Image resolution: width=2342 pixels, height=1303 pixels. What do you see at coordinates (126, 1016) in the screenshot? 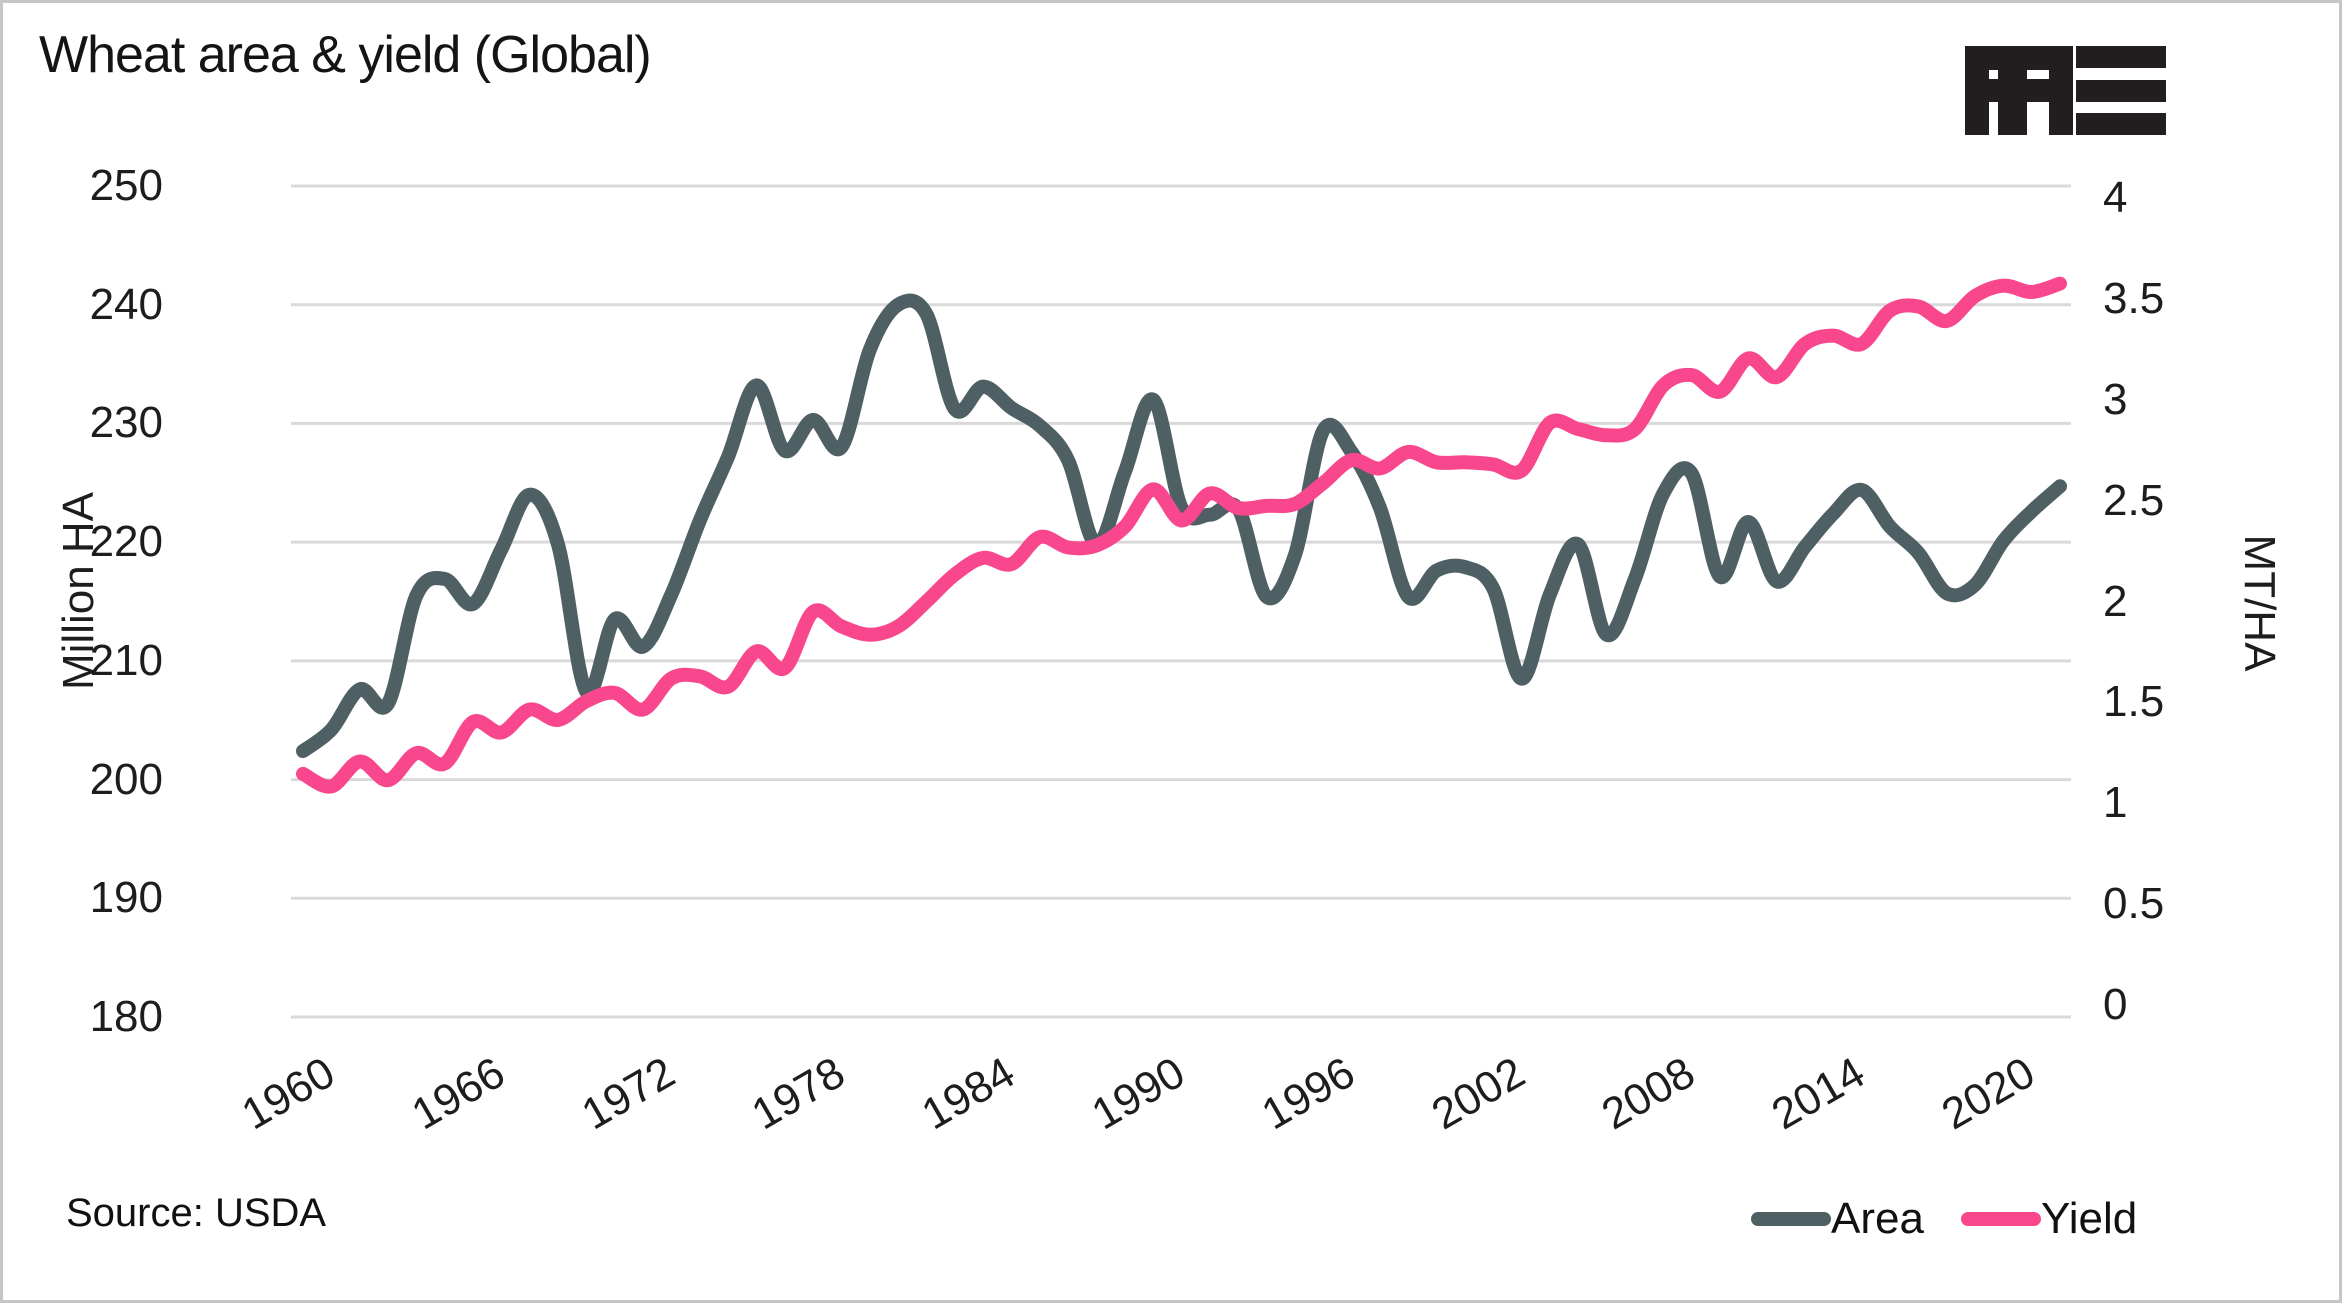
I see `y-axis-left-tick-label: 180` at bounding box center [126, 1016].